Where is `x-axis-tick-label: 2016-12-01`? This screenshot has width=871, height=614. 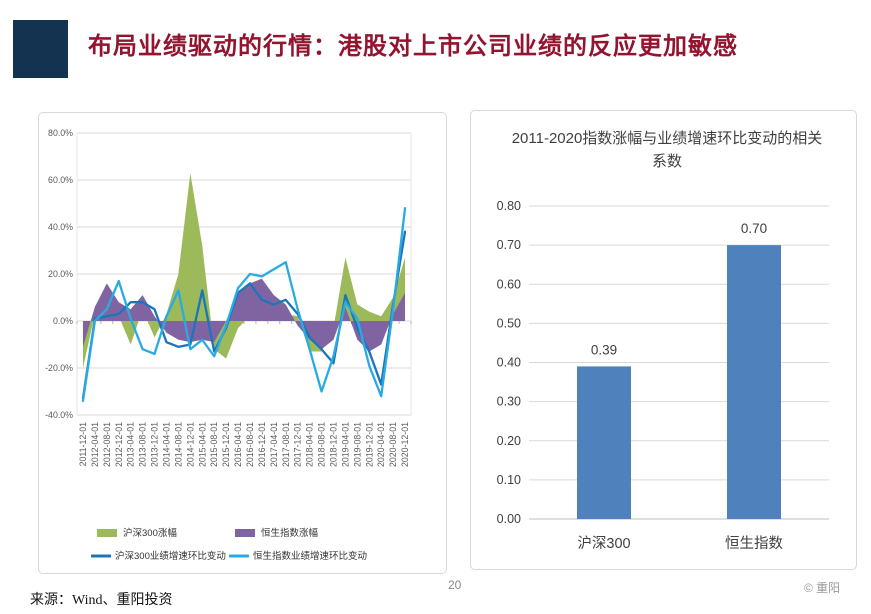 x-axis-tick-label: 2016-12-01 is located at coordinates (262, 444).